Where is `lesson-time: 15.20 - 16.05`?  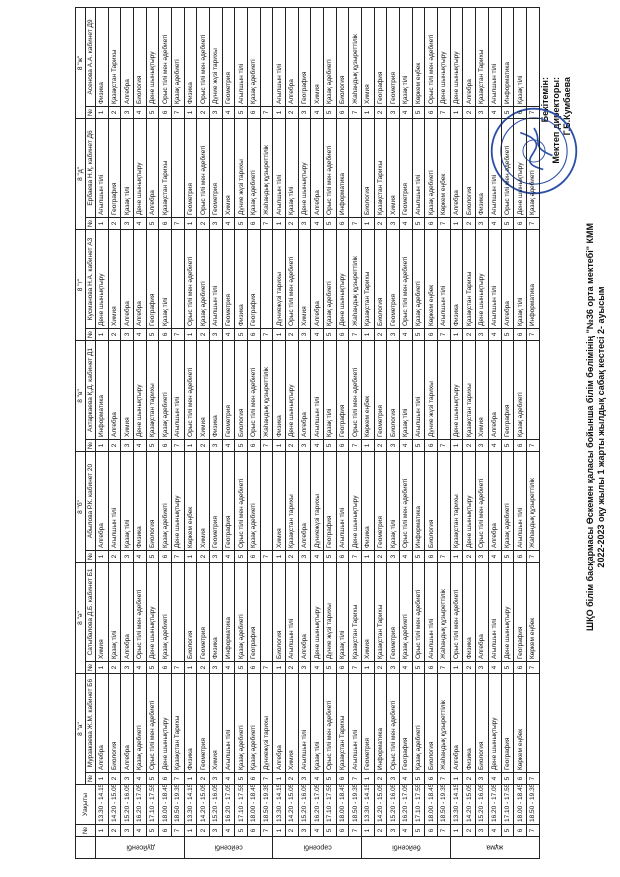
lesson-time: 15.20 - 16.05 is located at coordinates (482, 804).